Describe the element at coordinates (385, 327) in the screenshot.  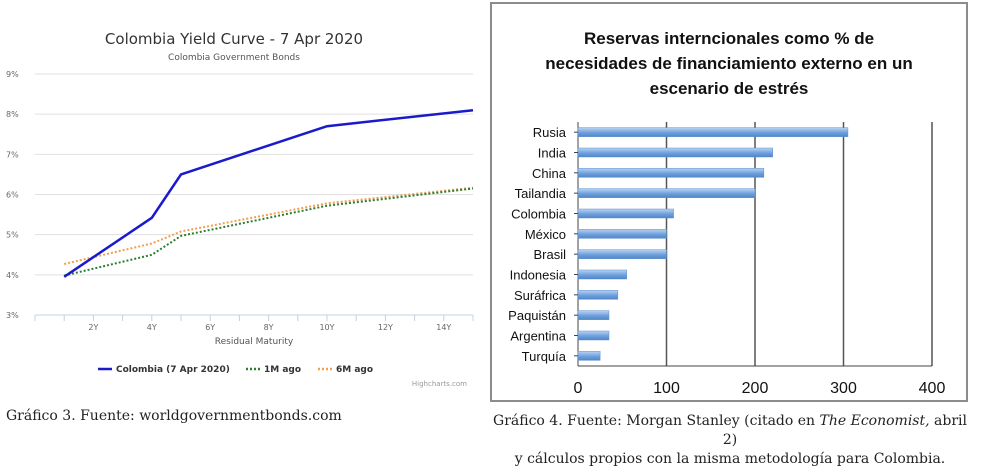
I see `x-tick-label: 12Y` at that location.